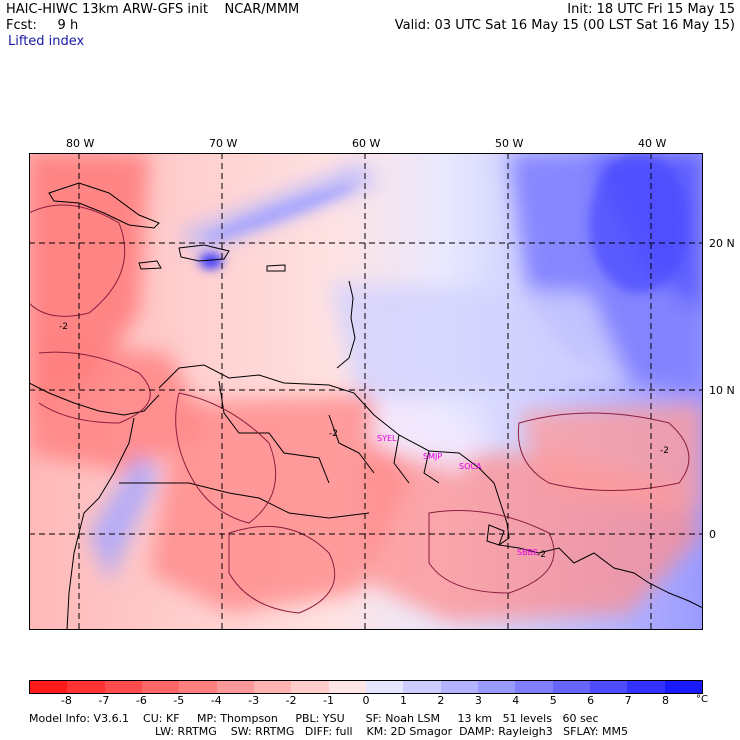  I want to click on colorbar-unit: °C, so click(702, 699).